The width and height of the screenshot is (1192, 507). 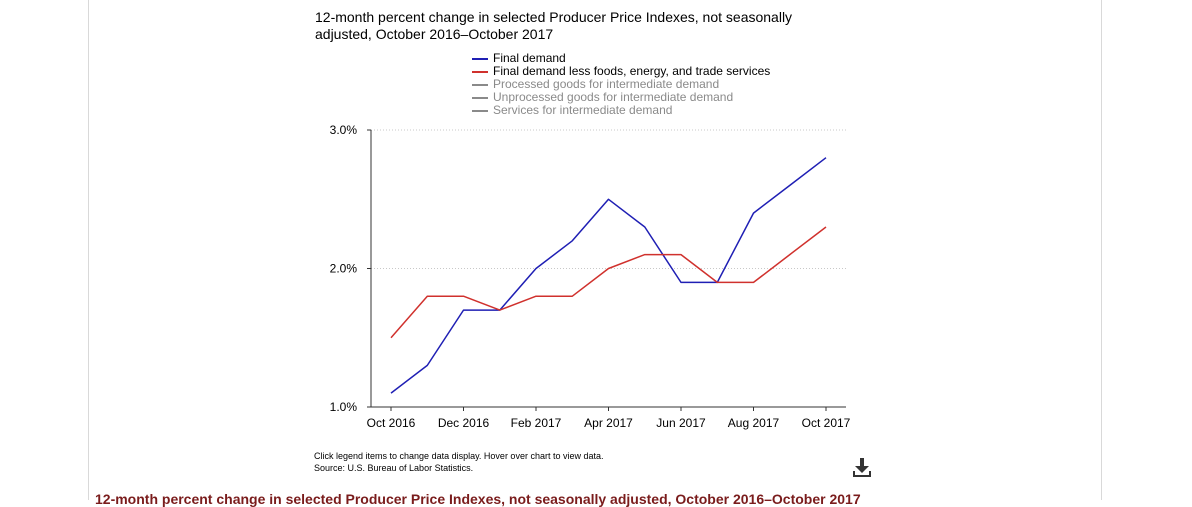 I want to click on legend-label: Final demand, so click(x=529, y=58).